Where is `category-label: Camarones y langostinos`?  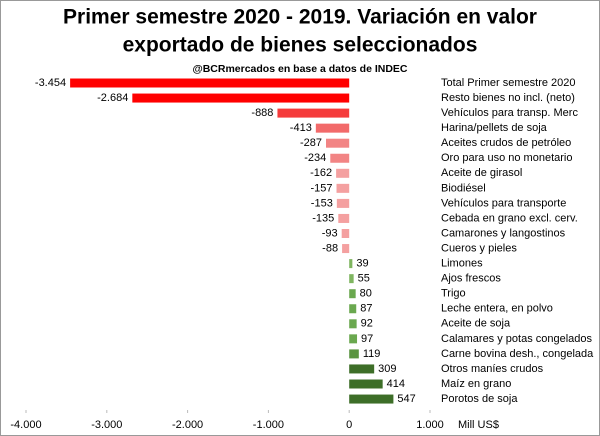 category-label: Camarones y langostinos is located at coordinates (503, 233).